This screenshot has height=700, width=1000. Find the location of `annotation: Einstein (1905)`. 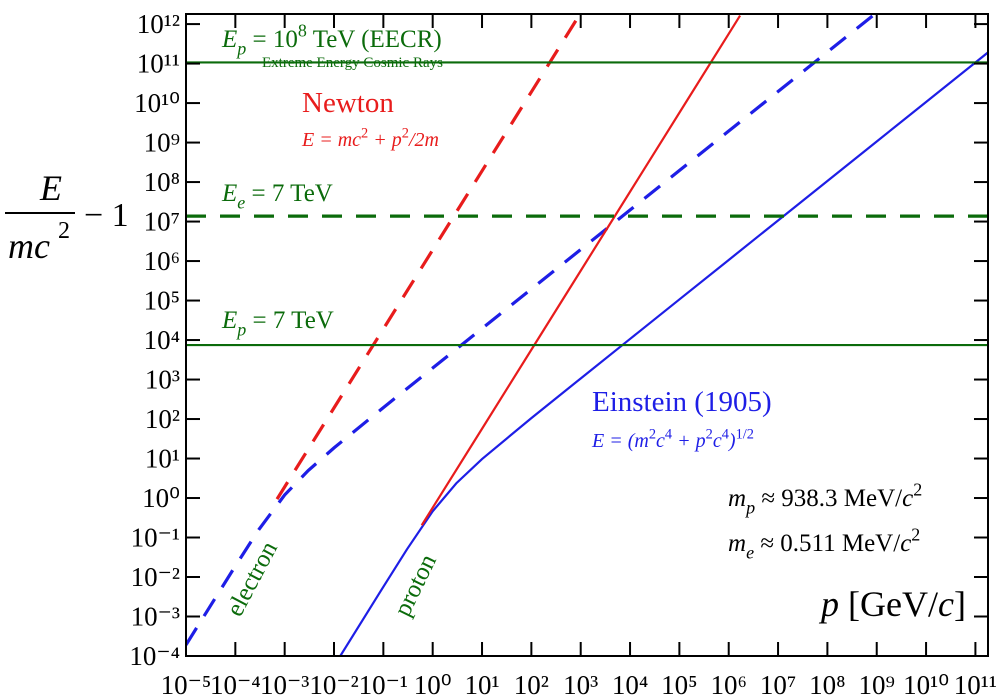

annotation: Einstein (1905) is located at coordinates (682, 402).